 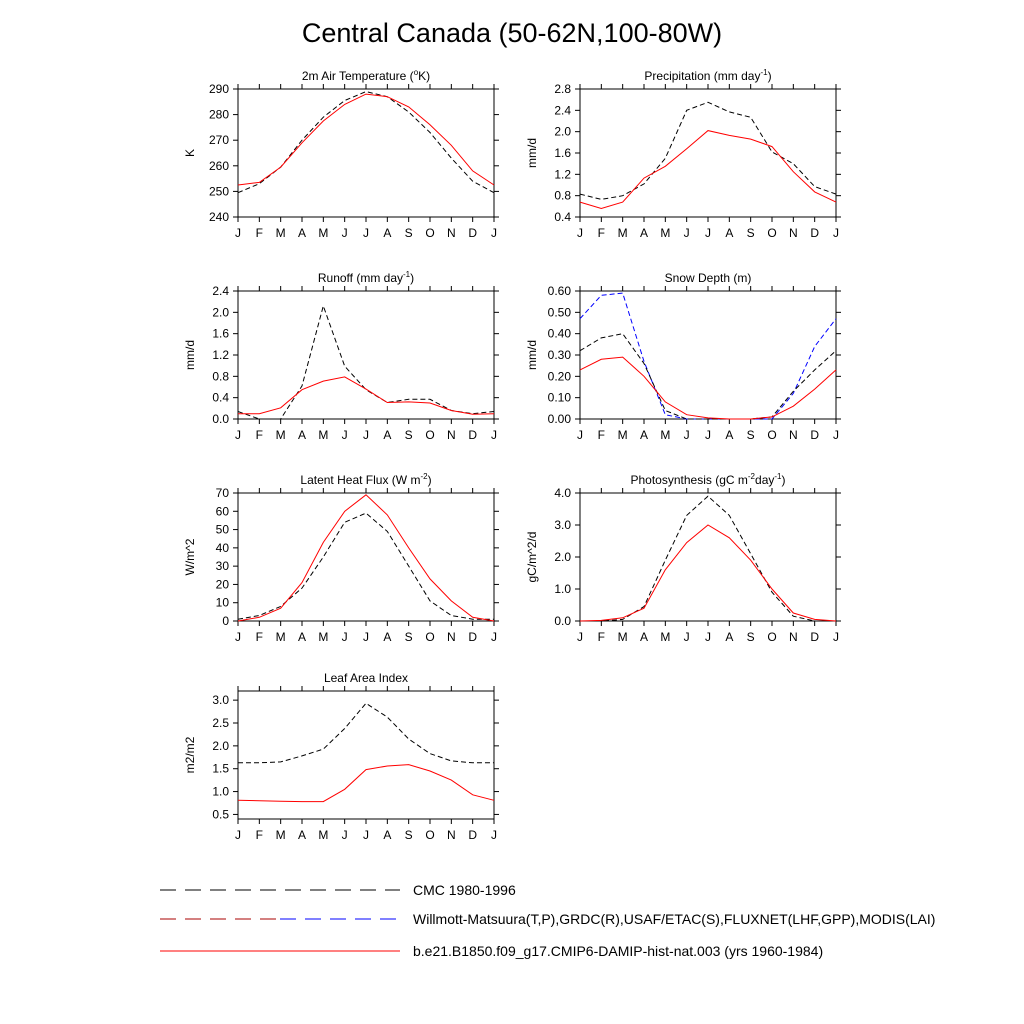 I want to click on title-text: day, so click(x=764, y=480).